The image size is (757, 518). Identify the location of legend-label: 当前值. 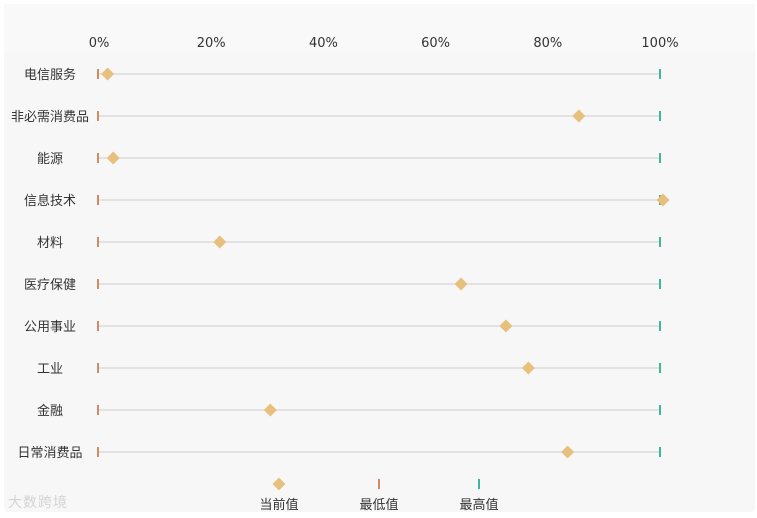
(278, 505).